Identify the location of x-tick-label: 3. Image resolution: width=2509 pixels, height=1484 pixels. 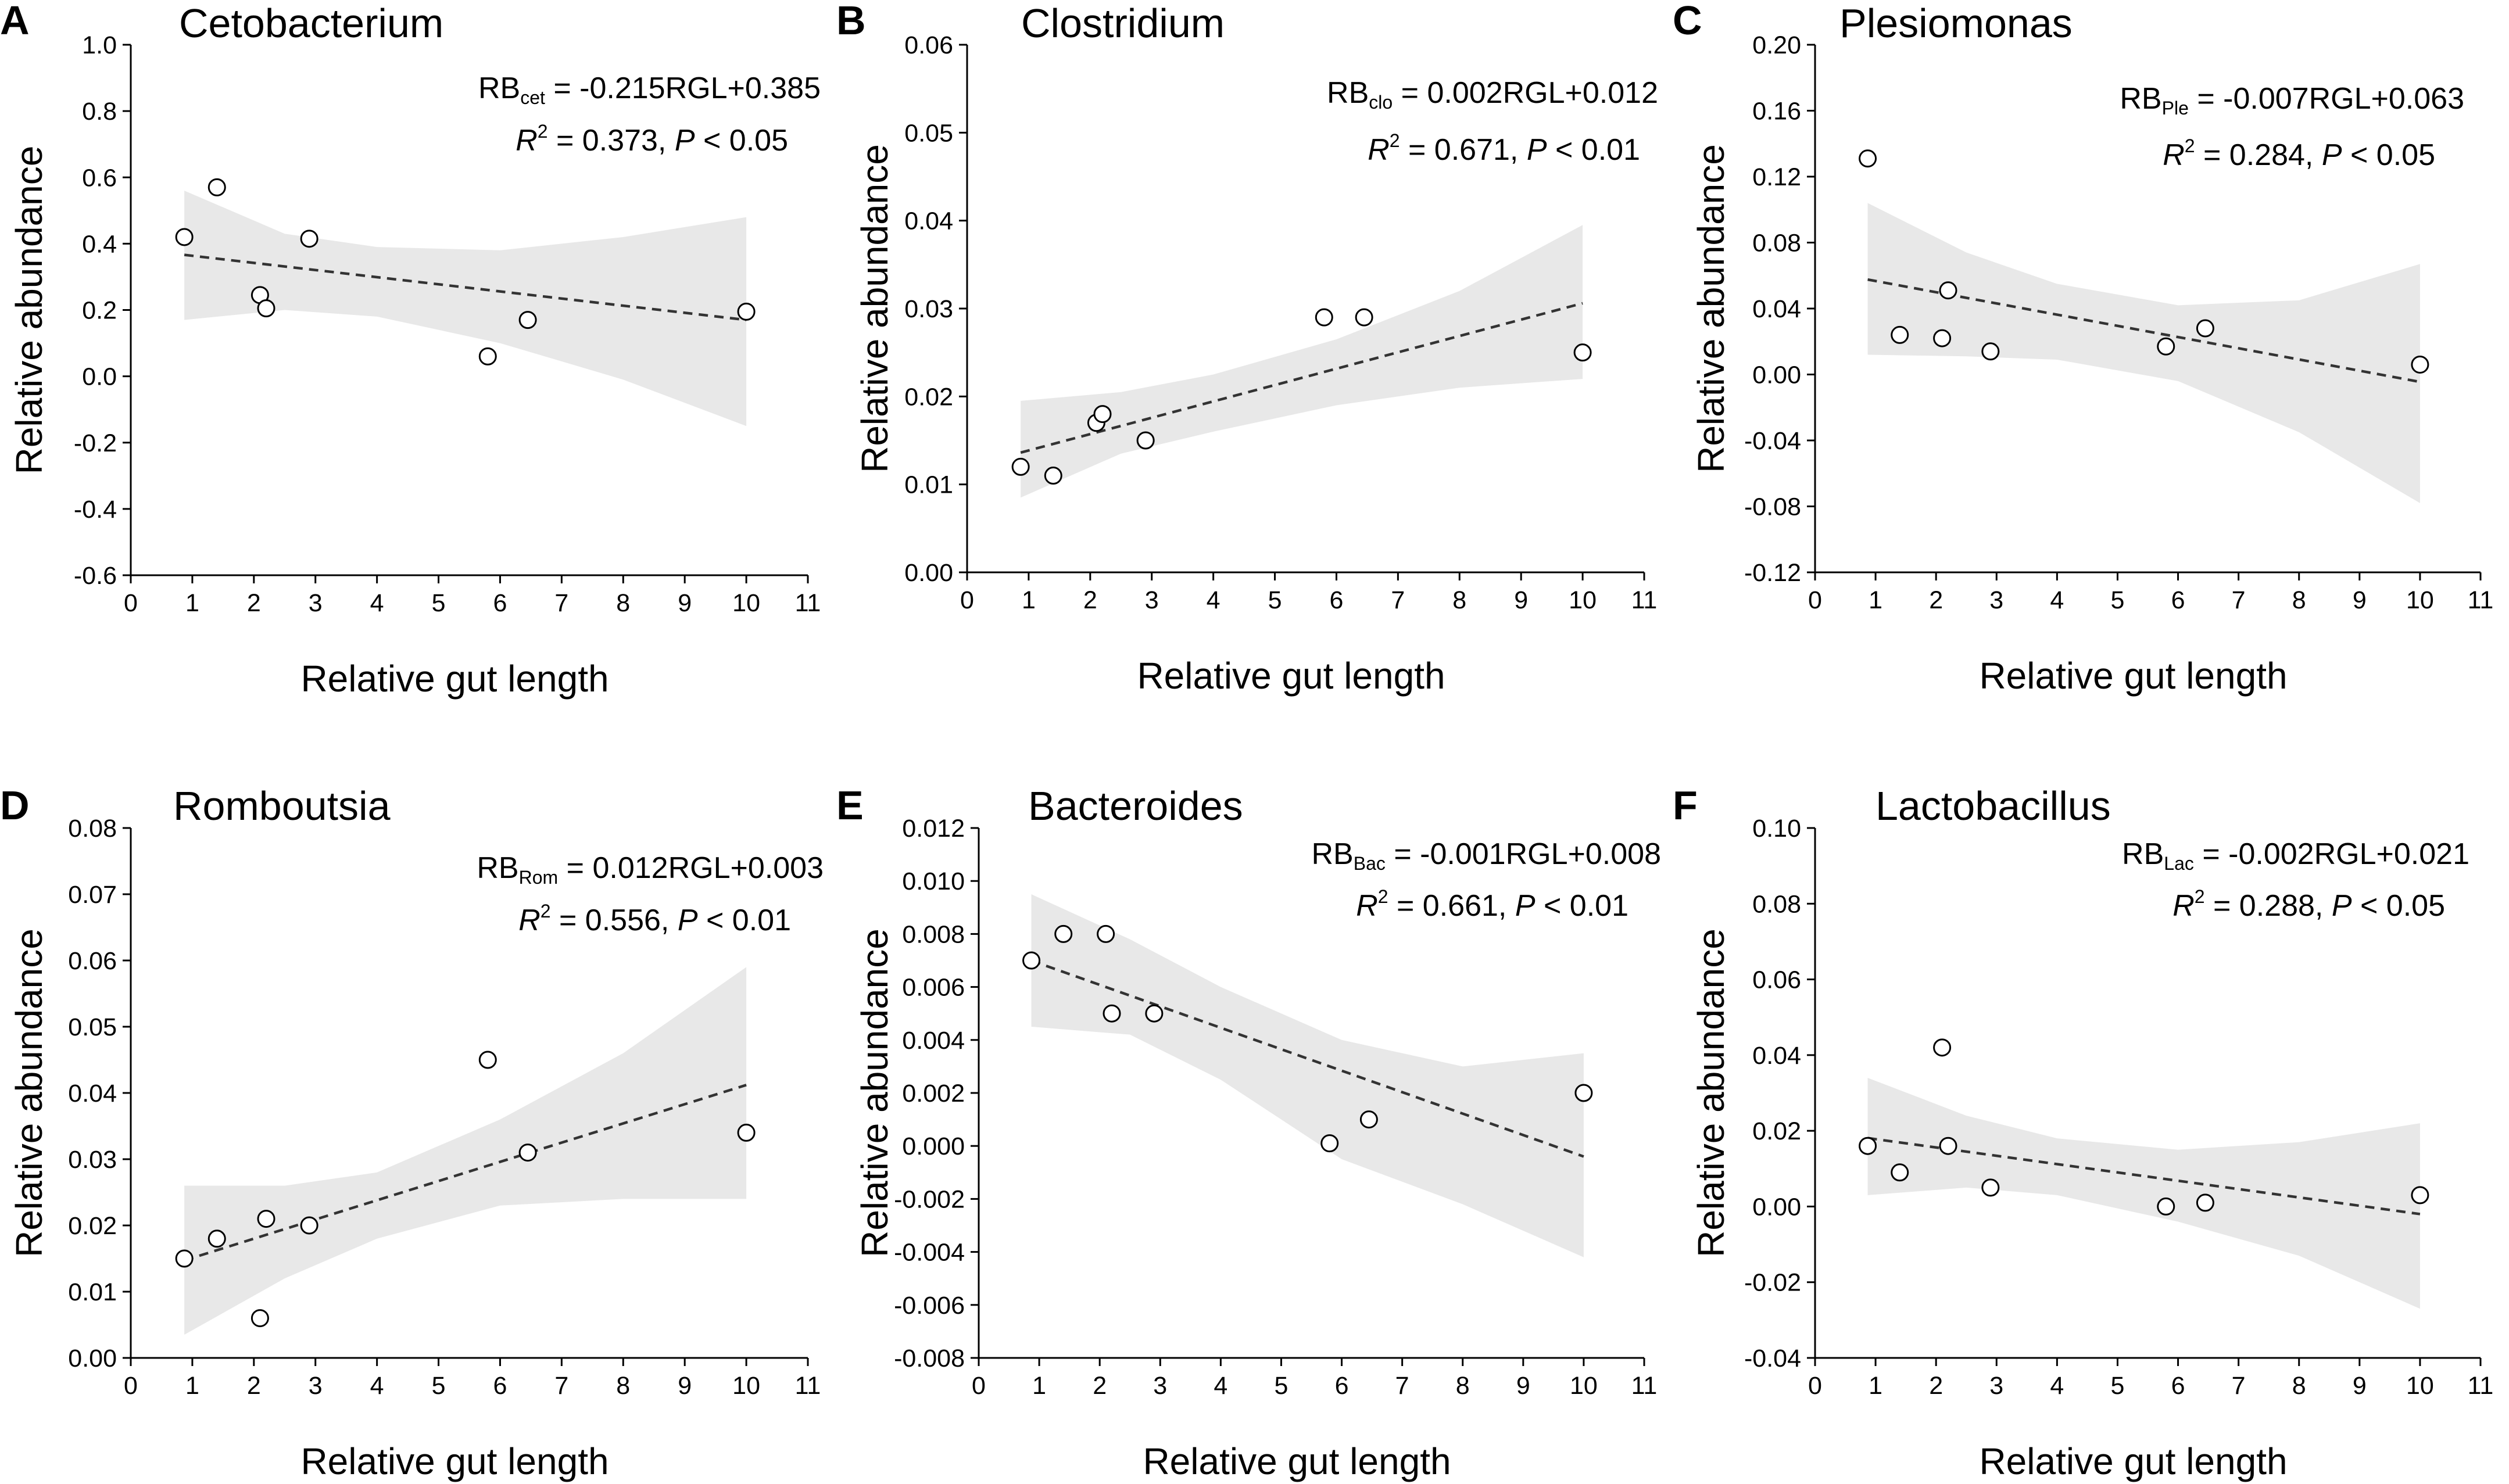
(316, 603).